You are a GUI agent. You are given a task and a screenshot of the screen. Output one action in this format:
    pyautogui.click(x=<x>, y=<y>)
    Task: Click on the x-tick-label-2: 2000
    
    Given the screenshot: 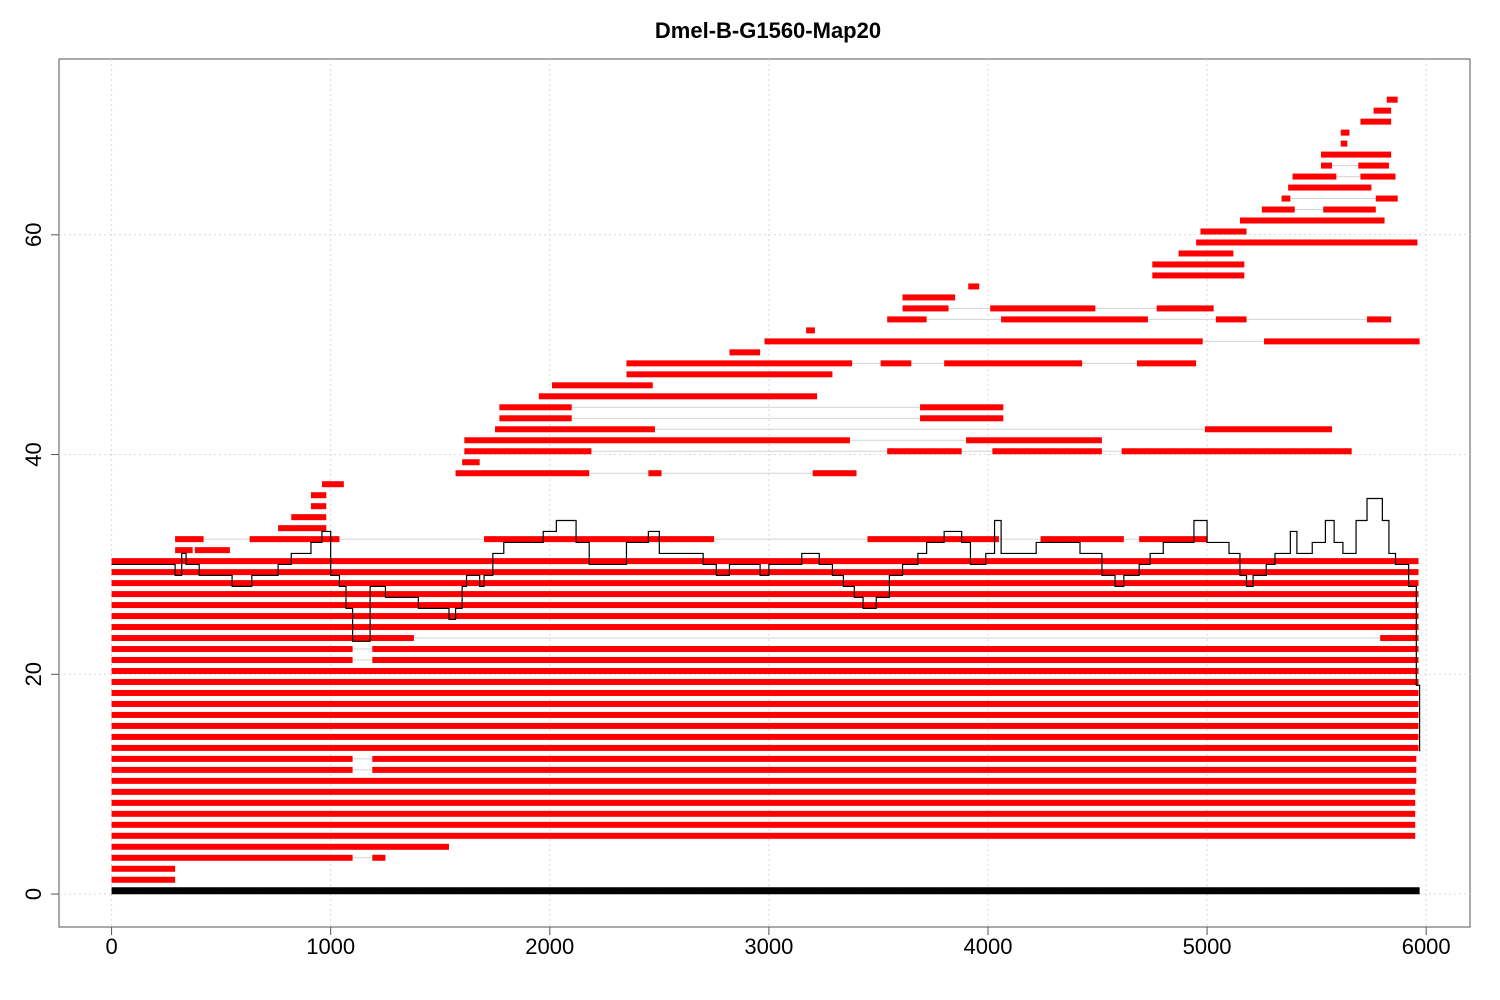 What is the action you would take?
    pyautogui.click(x=549, y=946)
    